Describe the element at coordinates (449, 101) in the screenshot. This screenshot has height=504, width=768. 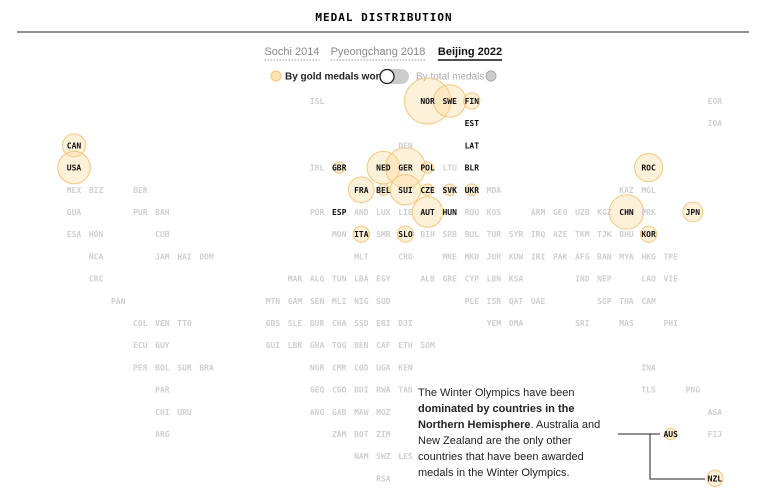
I see `country-code: SWE` at that location.